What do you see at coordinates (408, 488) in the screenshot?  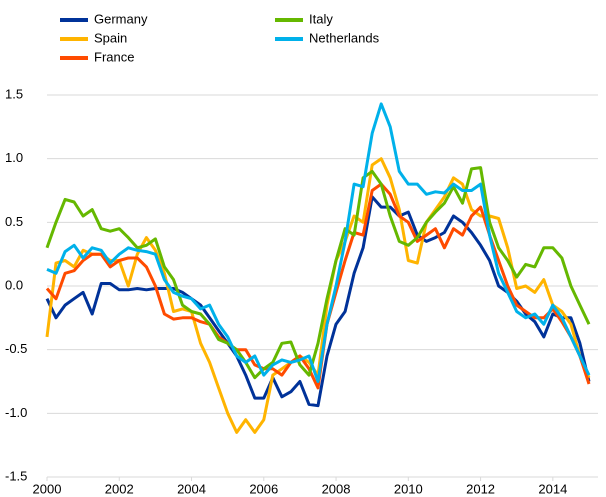 I see `x-tick-label: 2010` at bounding box center [408, 488].